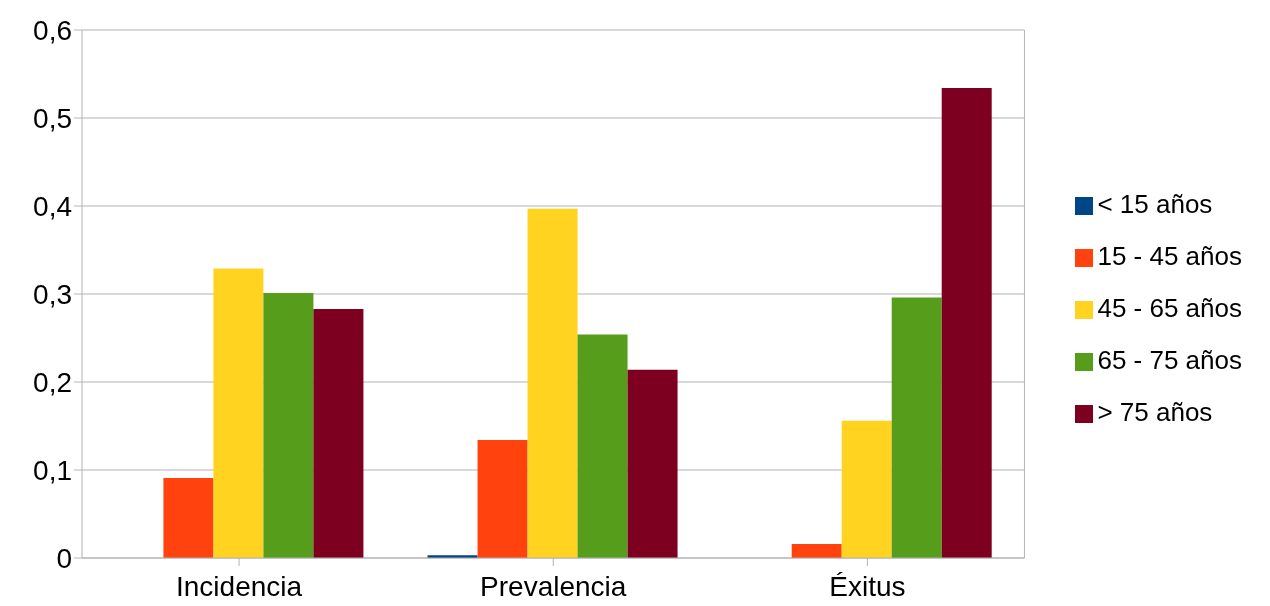  What do you see at coordinates (1169, 256) in the screenshot?
I see `legend-label: 15 - 45 años` at bounding box center [1169, 256].